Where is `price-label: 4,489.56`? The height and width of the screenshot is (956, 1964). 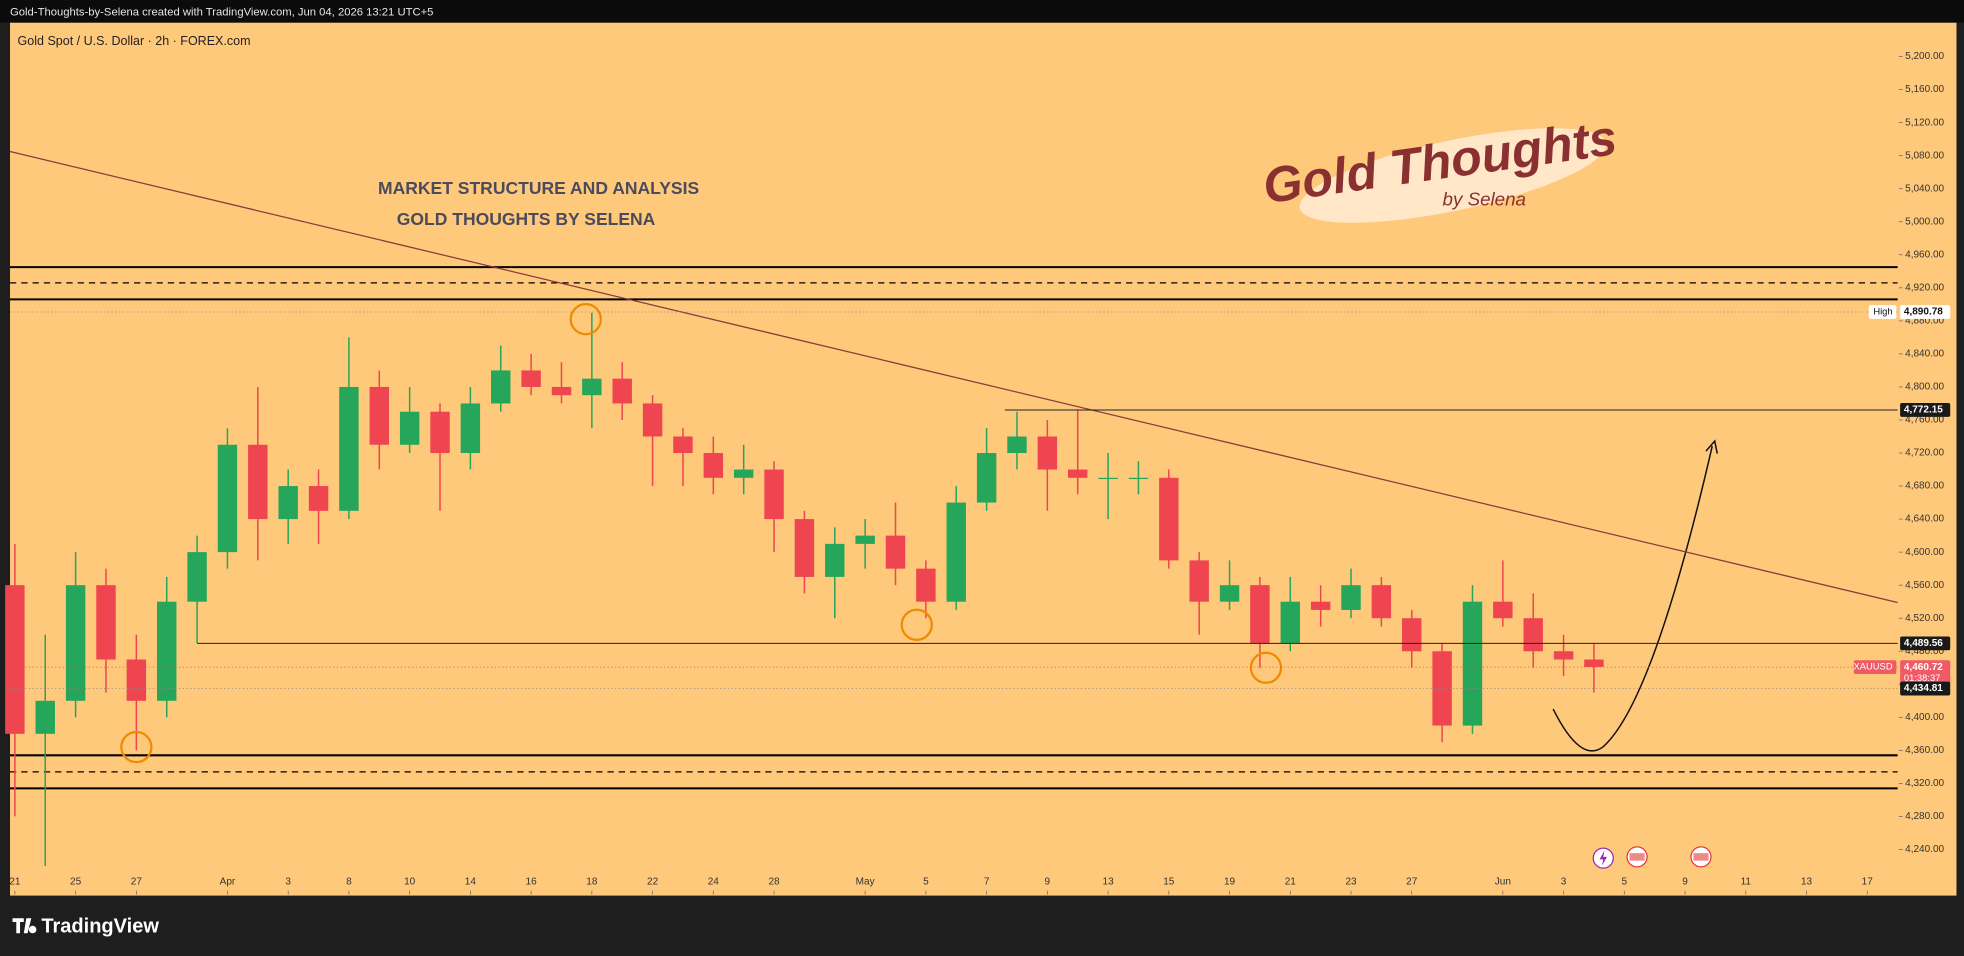
price-label: 4,489.56 is located at coordinates (1923, 643).